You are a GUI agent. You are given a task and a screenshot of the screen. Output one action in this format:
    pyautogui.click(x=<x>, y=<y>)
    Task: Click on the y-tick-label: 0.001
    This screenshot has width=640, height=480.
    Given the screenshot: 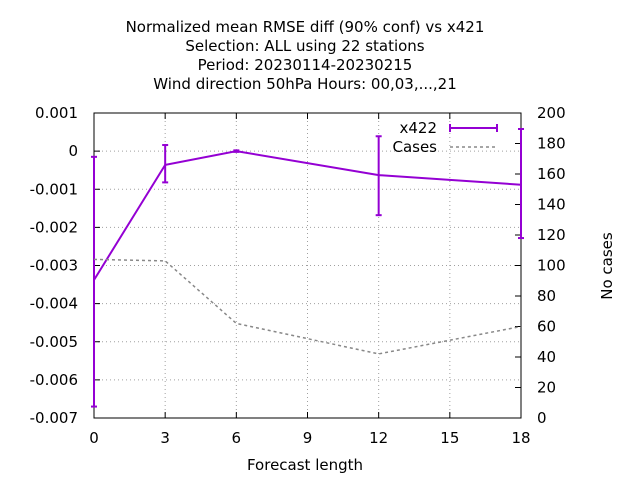 What is the action you would take?
    pyautogui.click(x=56, y=113)
    